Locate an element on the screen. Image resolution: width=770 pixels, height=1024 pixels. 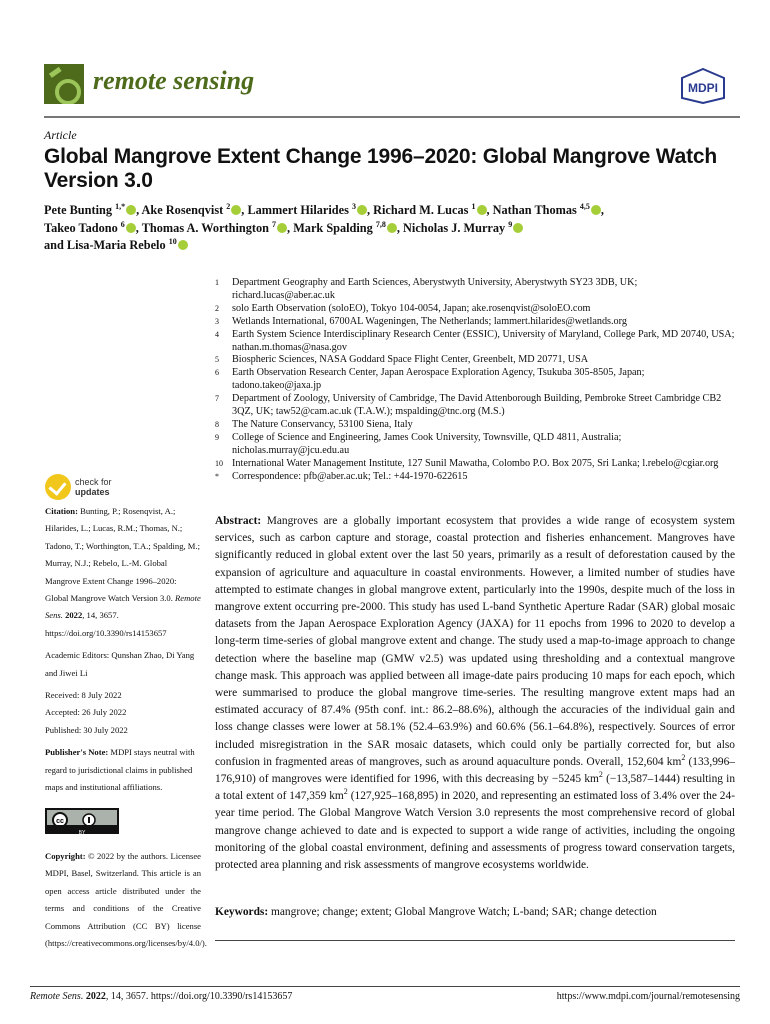
mdpi-logo: MDPI is located at coordinates (703, 86).